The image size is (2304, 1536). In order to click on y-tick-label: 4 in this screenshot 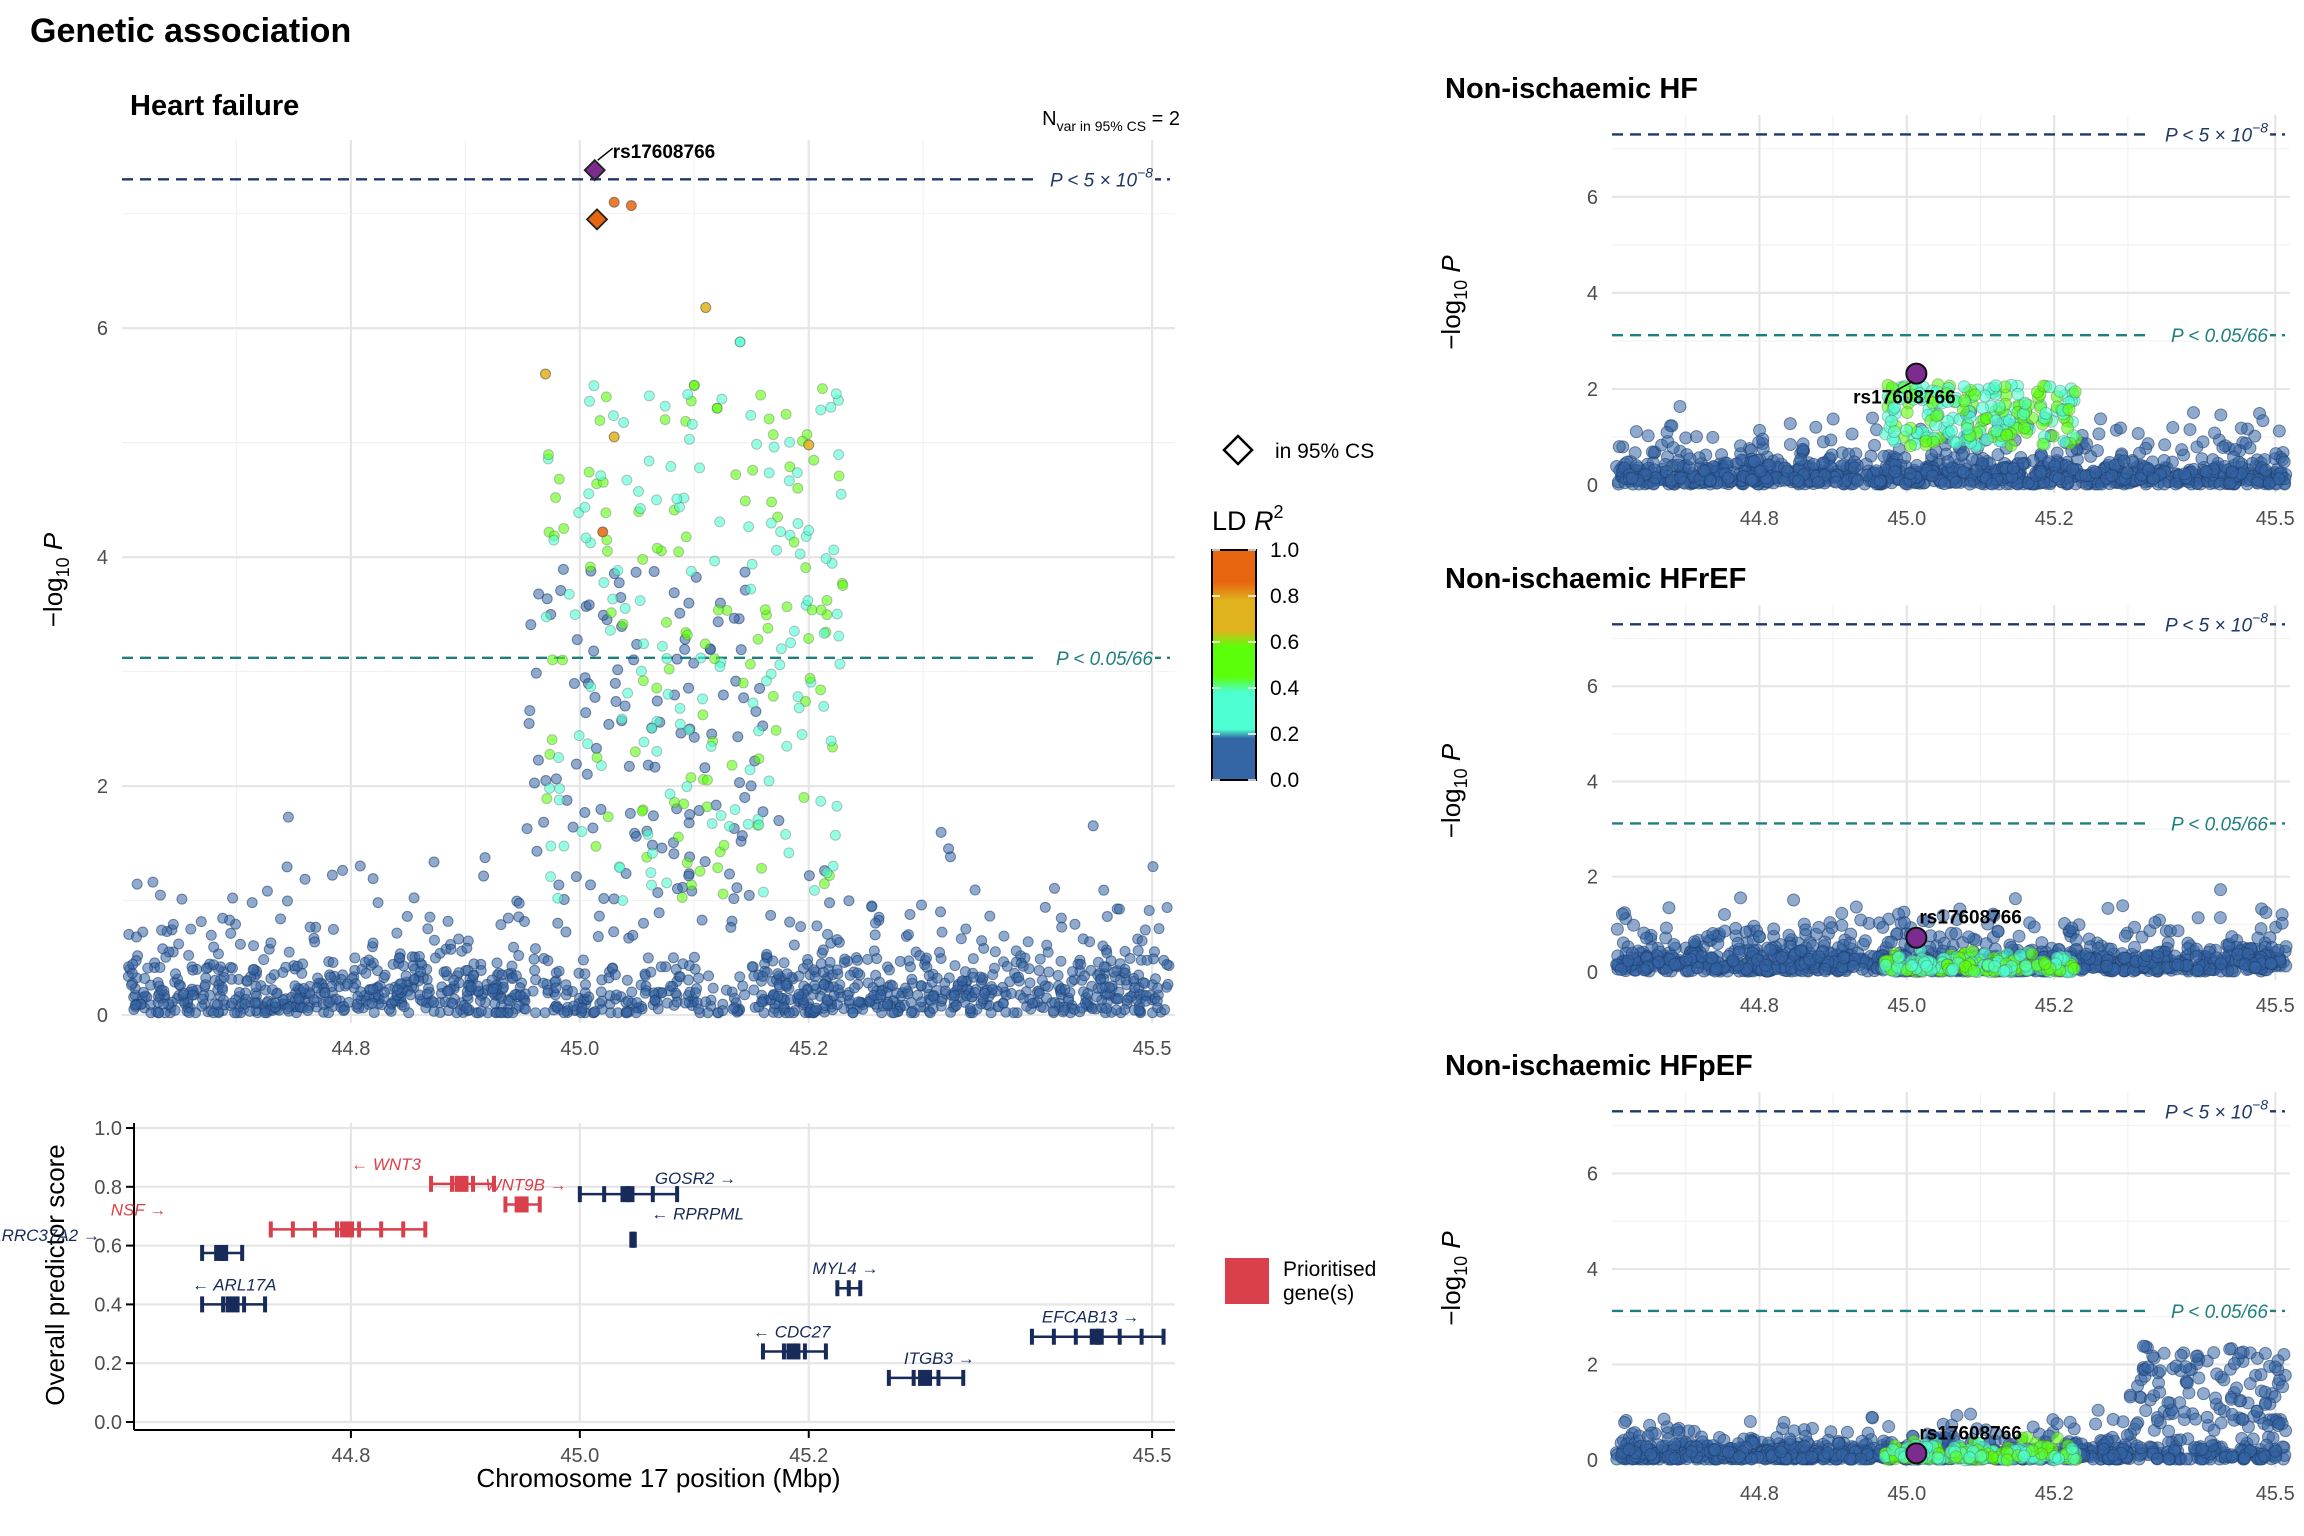, I will do `click(1592, 782)`.